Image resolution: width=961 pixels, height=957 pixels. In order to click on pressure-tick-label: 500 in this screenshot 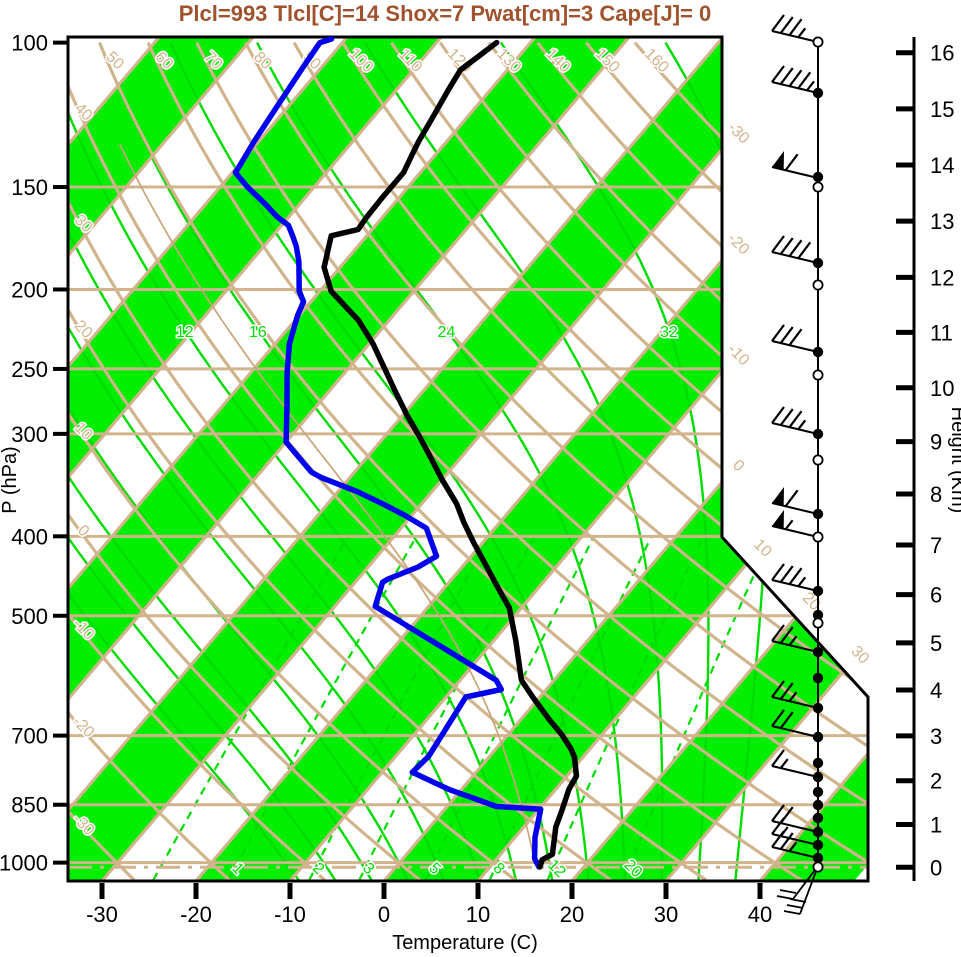, I will do `click(29, 616)`.